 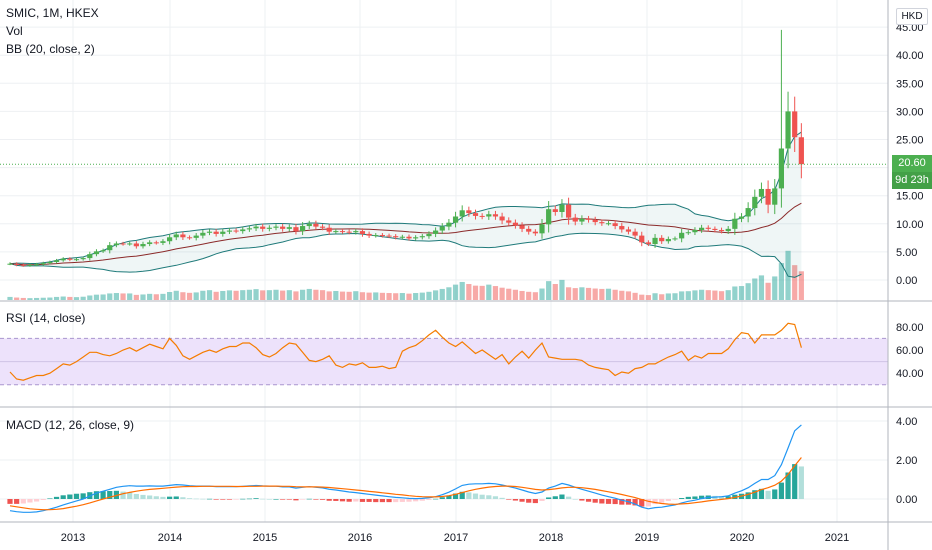 I want to click on volume-legend: Vol, so click(x=14, y=31).